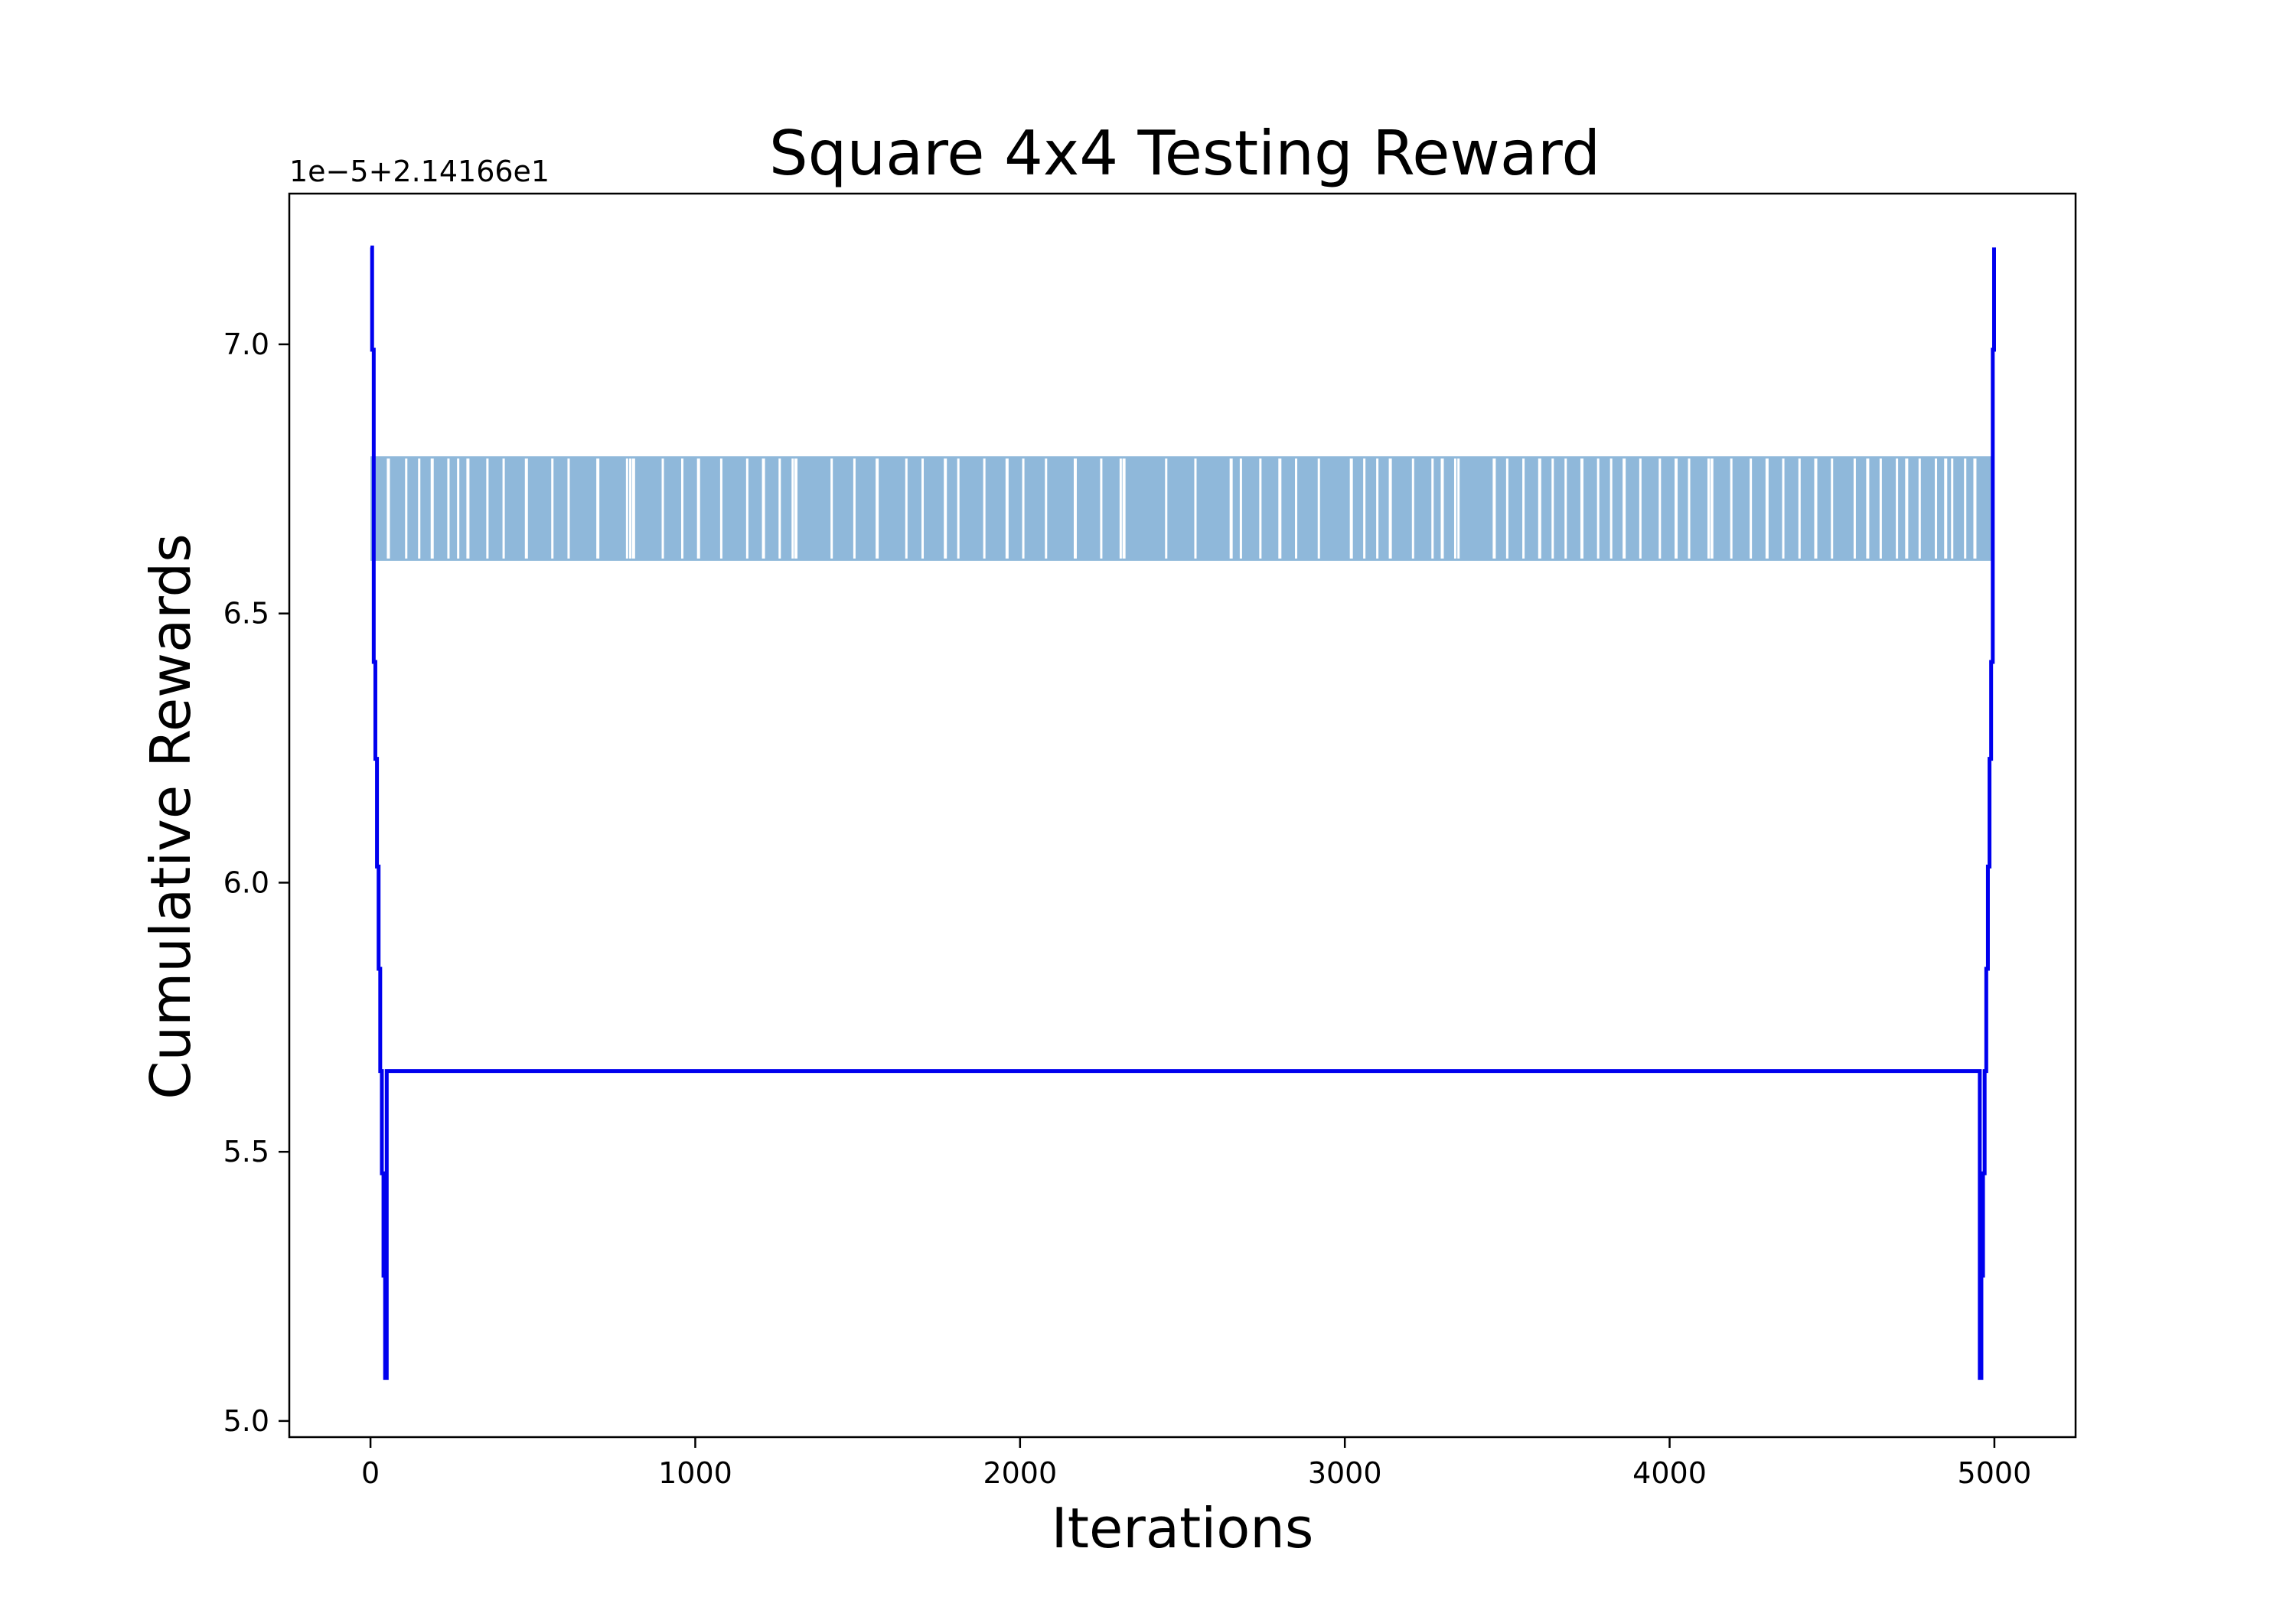 This screenshot has height=1607, width=2296. What do you see at coordinates (171, 816) in the screenshot?
I see `y-axis-label: Cumulative Rewards` at bounding box center [171, 816].